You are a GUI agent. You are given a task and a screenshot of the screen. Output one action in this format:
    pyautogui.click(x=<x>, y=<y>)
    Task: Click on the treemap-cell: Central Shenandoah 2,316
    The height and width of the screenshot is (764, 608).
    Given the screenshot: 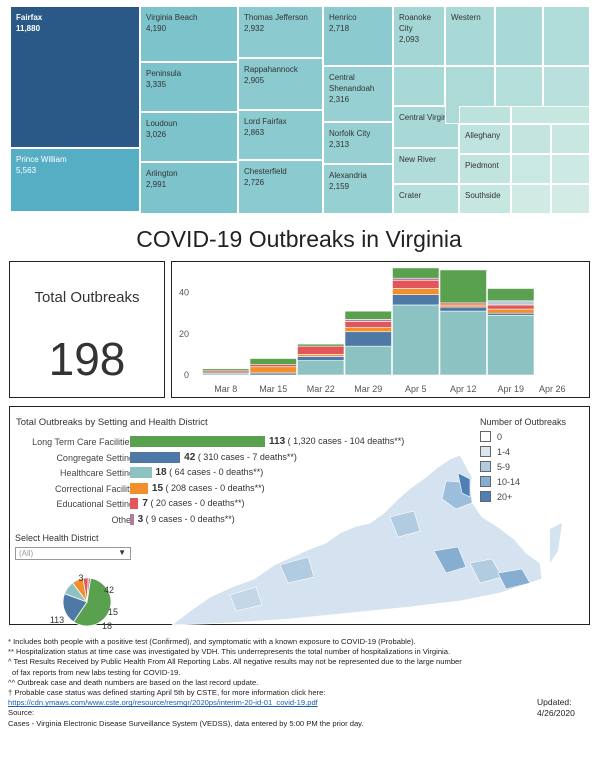 What is the action you would take?
    pyautogui.click(x=358, y=94)
    